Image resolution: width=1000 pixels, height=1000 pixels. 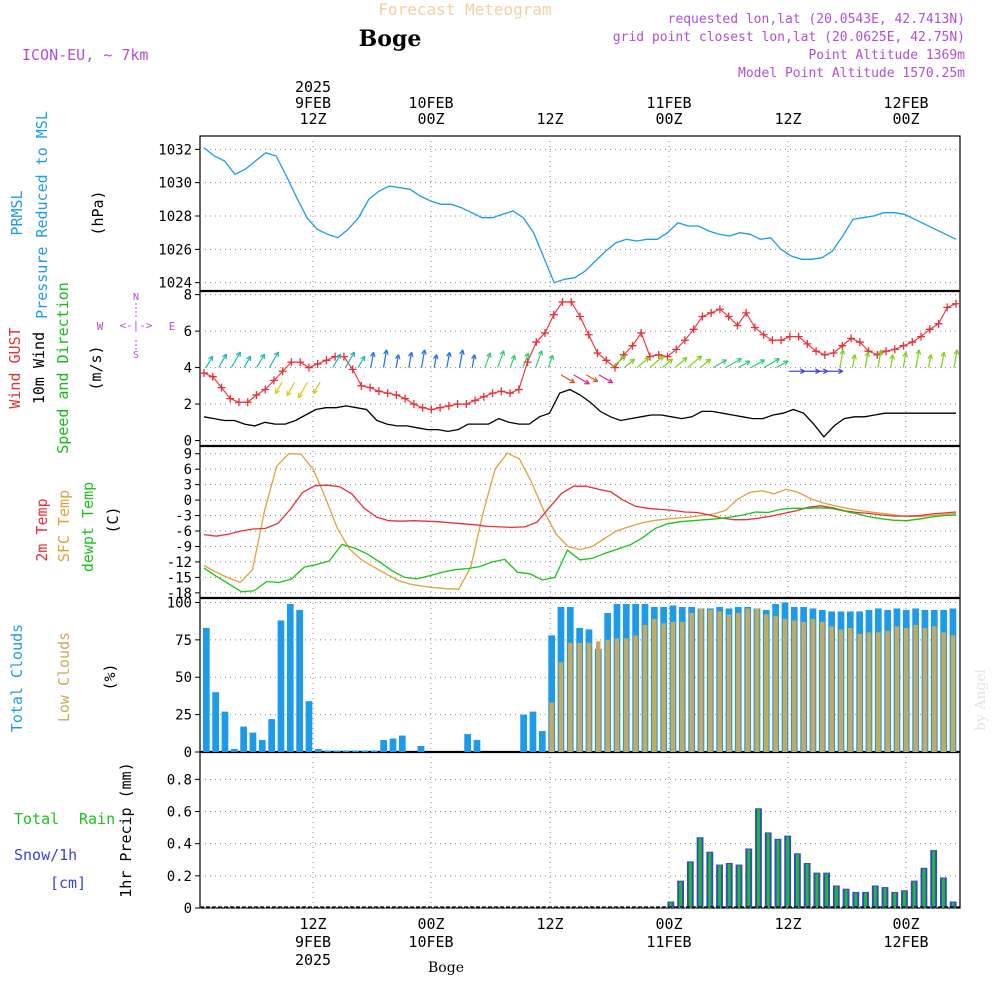 What do you see at coordinates (113, 519) in the screenshot?
I see `temp-unit: (C)` at bounding box center [113, 519].